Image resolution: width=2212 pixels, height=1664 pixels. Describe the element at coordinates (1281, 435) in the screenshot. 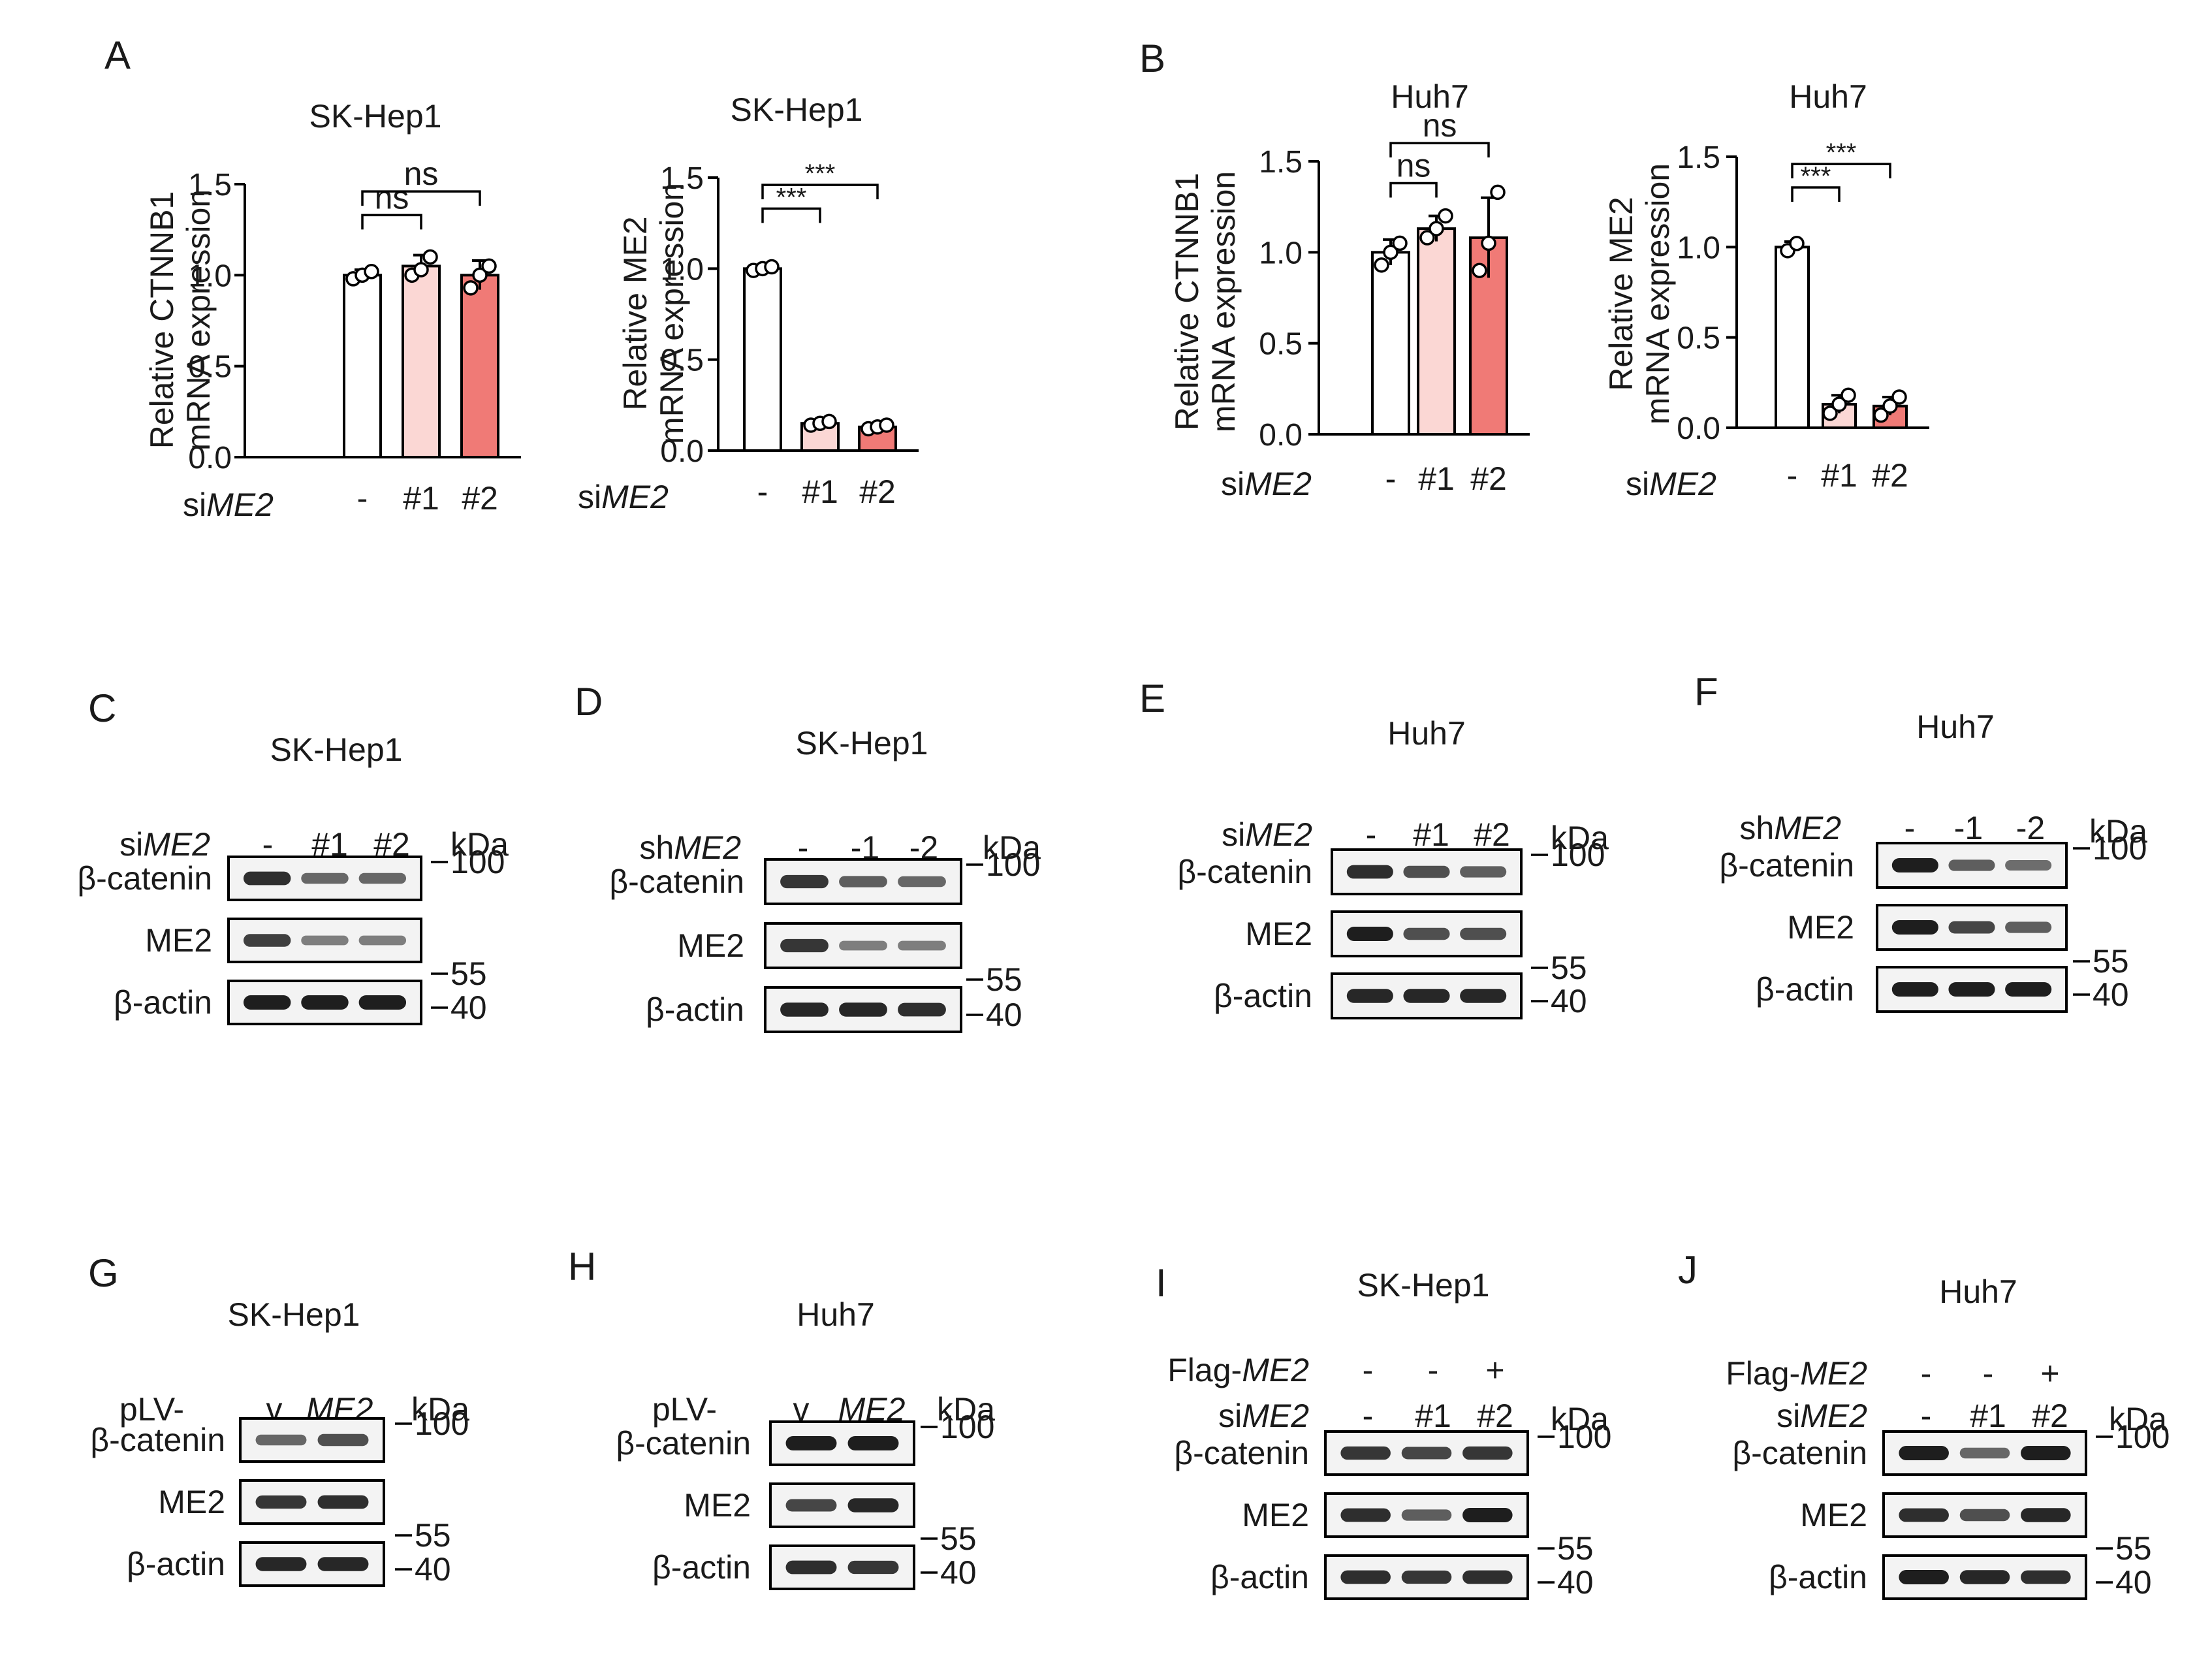

I see `y-tick-label: 0.0` at that location.